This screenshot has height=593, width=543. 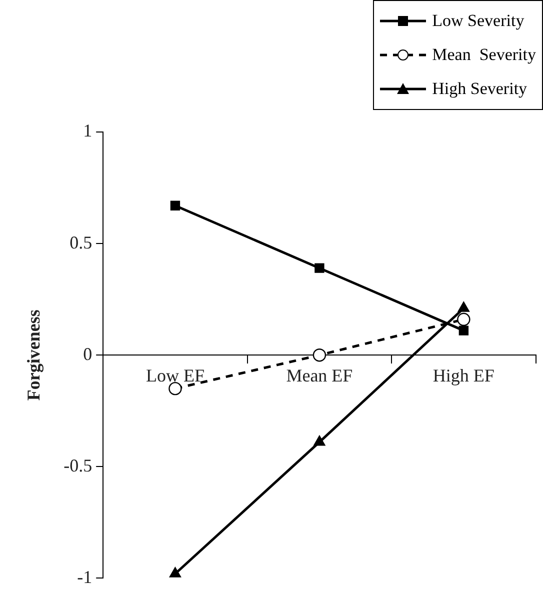 I want to click on legend-label: High Severity, so click(x=480, y=89).